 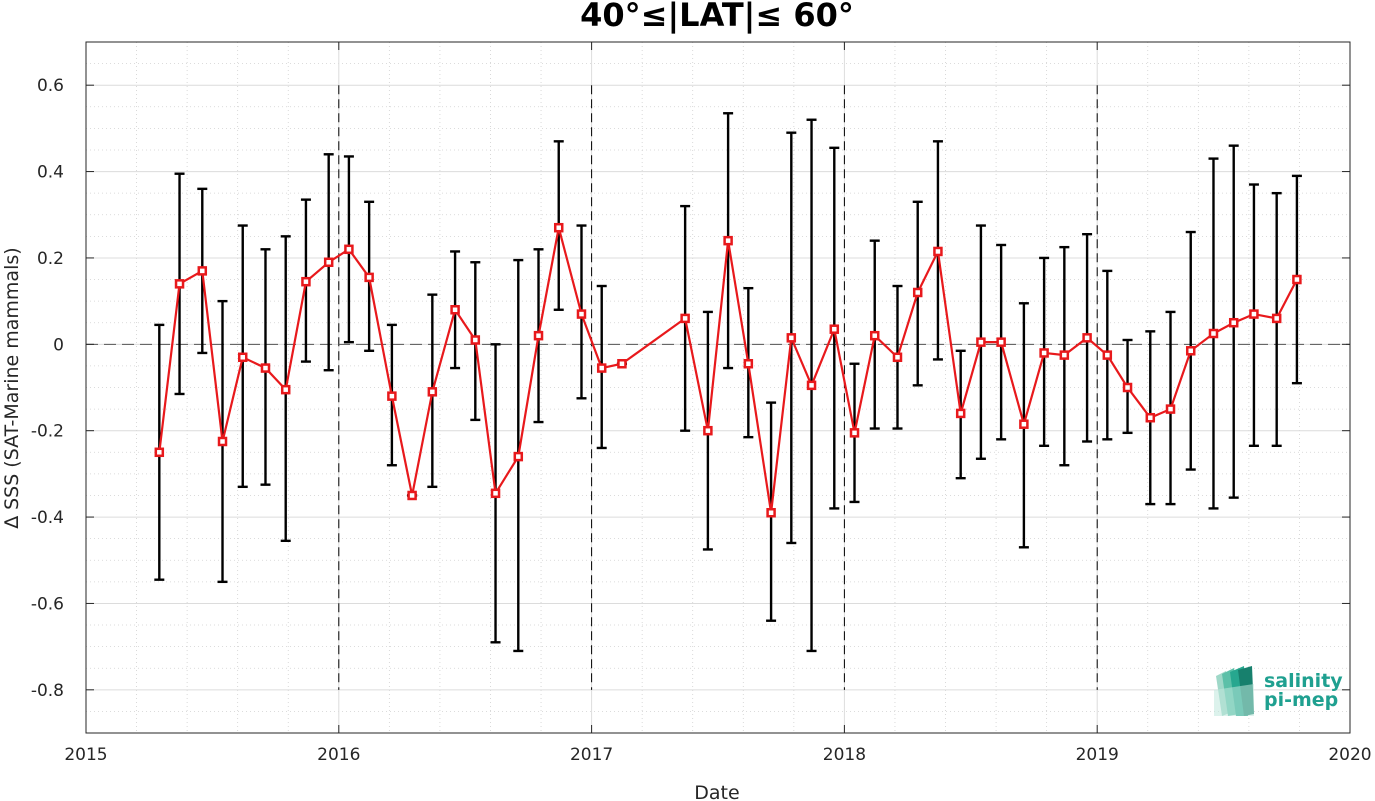 I want to click on logo-text-salinity: salinity, so click(x=1303, y=681).